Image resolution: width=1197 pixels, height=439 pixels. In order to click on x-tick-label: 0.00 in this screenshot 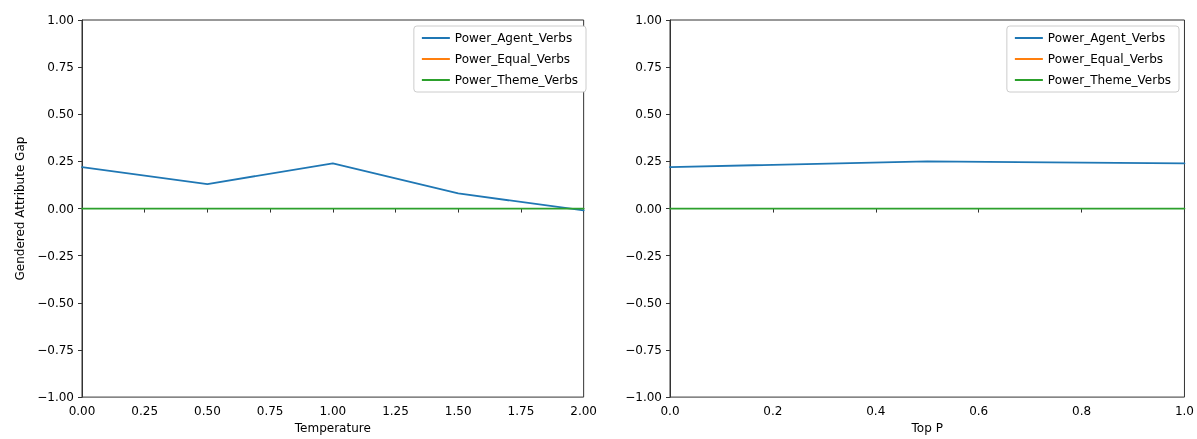, I will do `click(82, 411)`.